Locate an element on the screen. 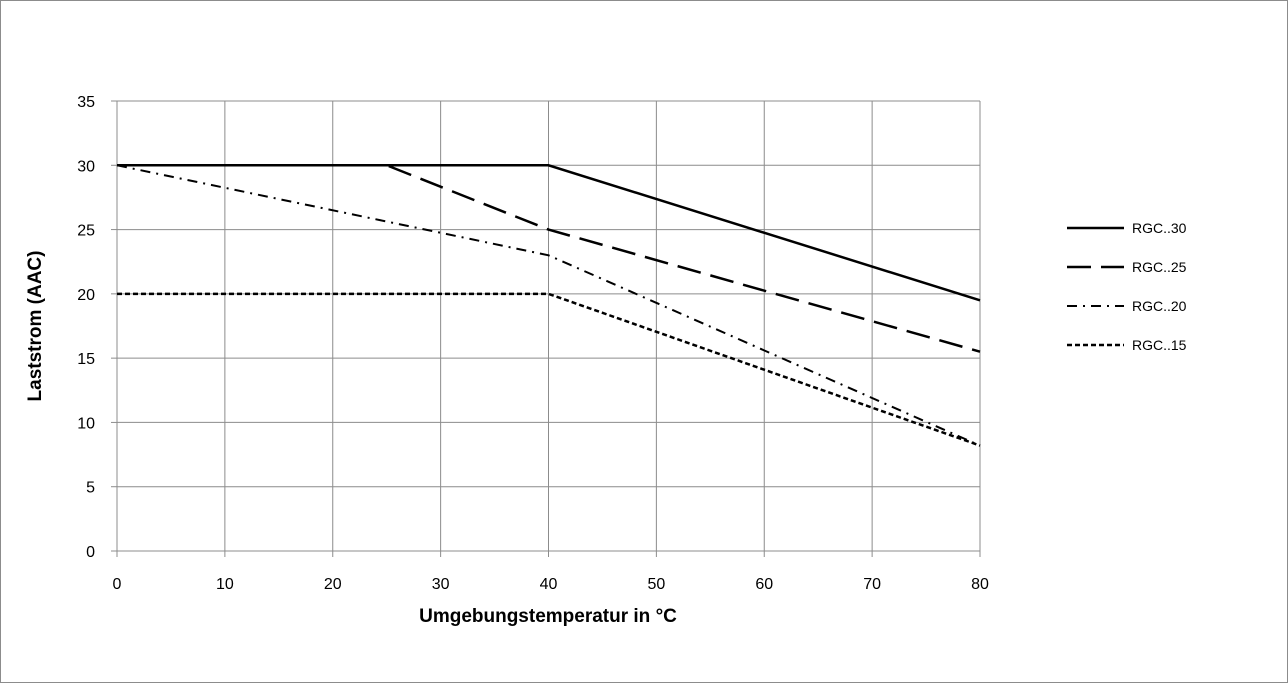 This screenshot has height=683, width=1288. x-tick-label: 20 is located at coordinates (333, 584).